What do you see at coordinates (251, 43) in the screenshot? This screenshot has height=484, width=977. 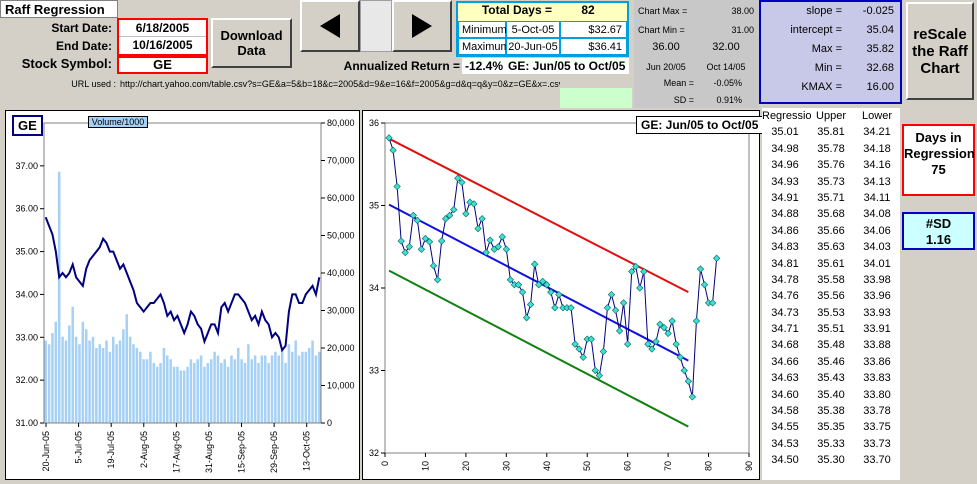 I see `download-data-button: Download Data` at bounding box center [251, 43].